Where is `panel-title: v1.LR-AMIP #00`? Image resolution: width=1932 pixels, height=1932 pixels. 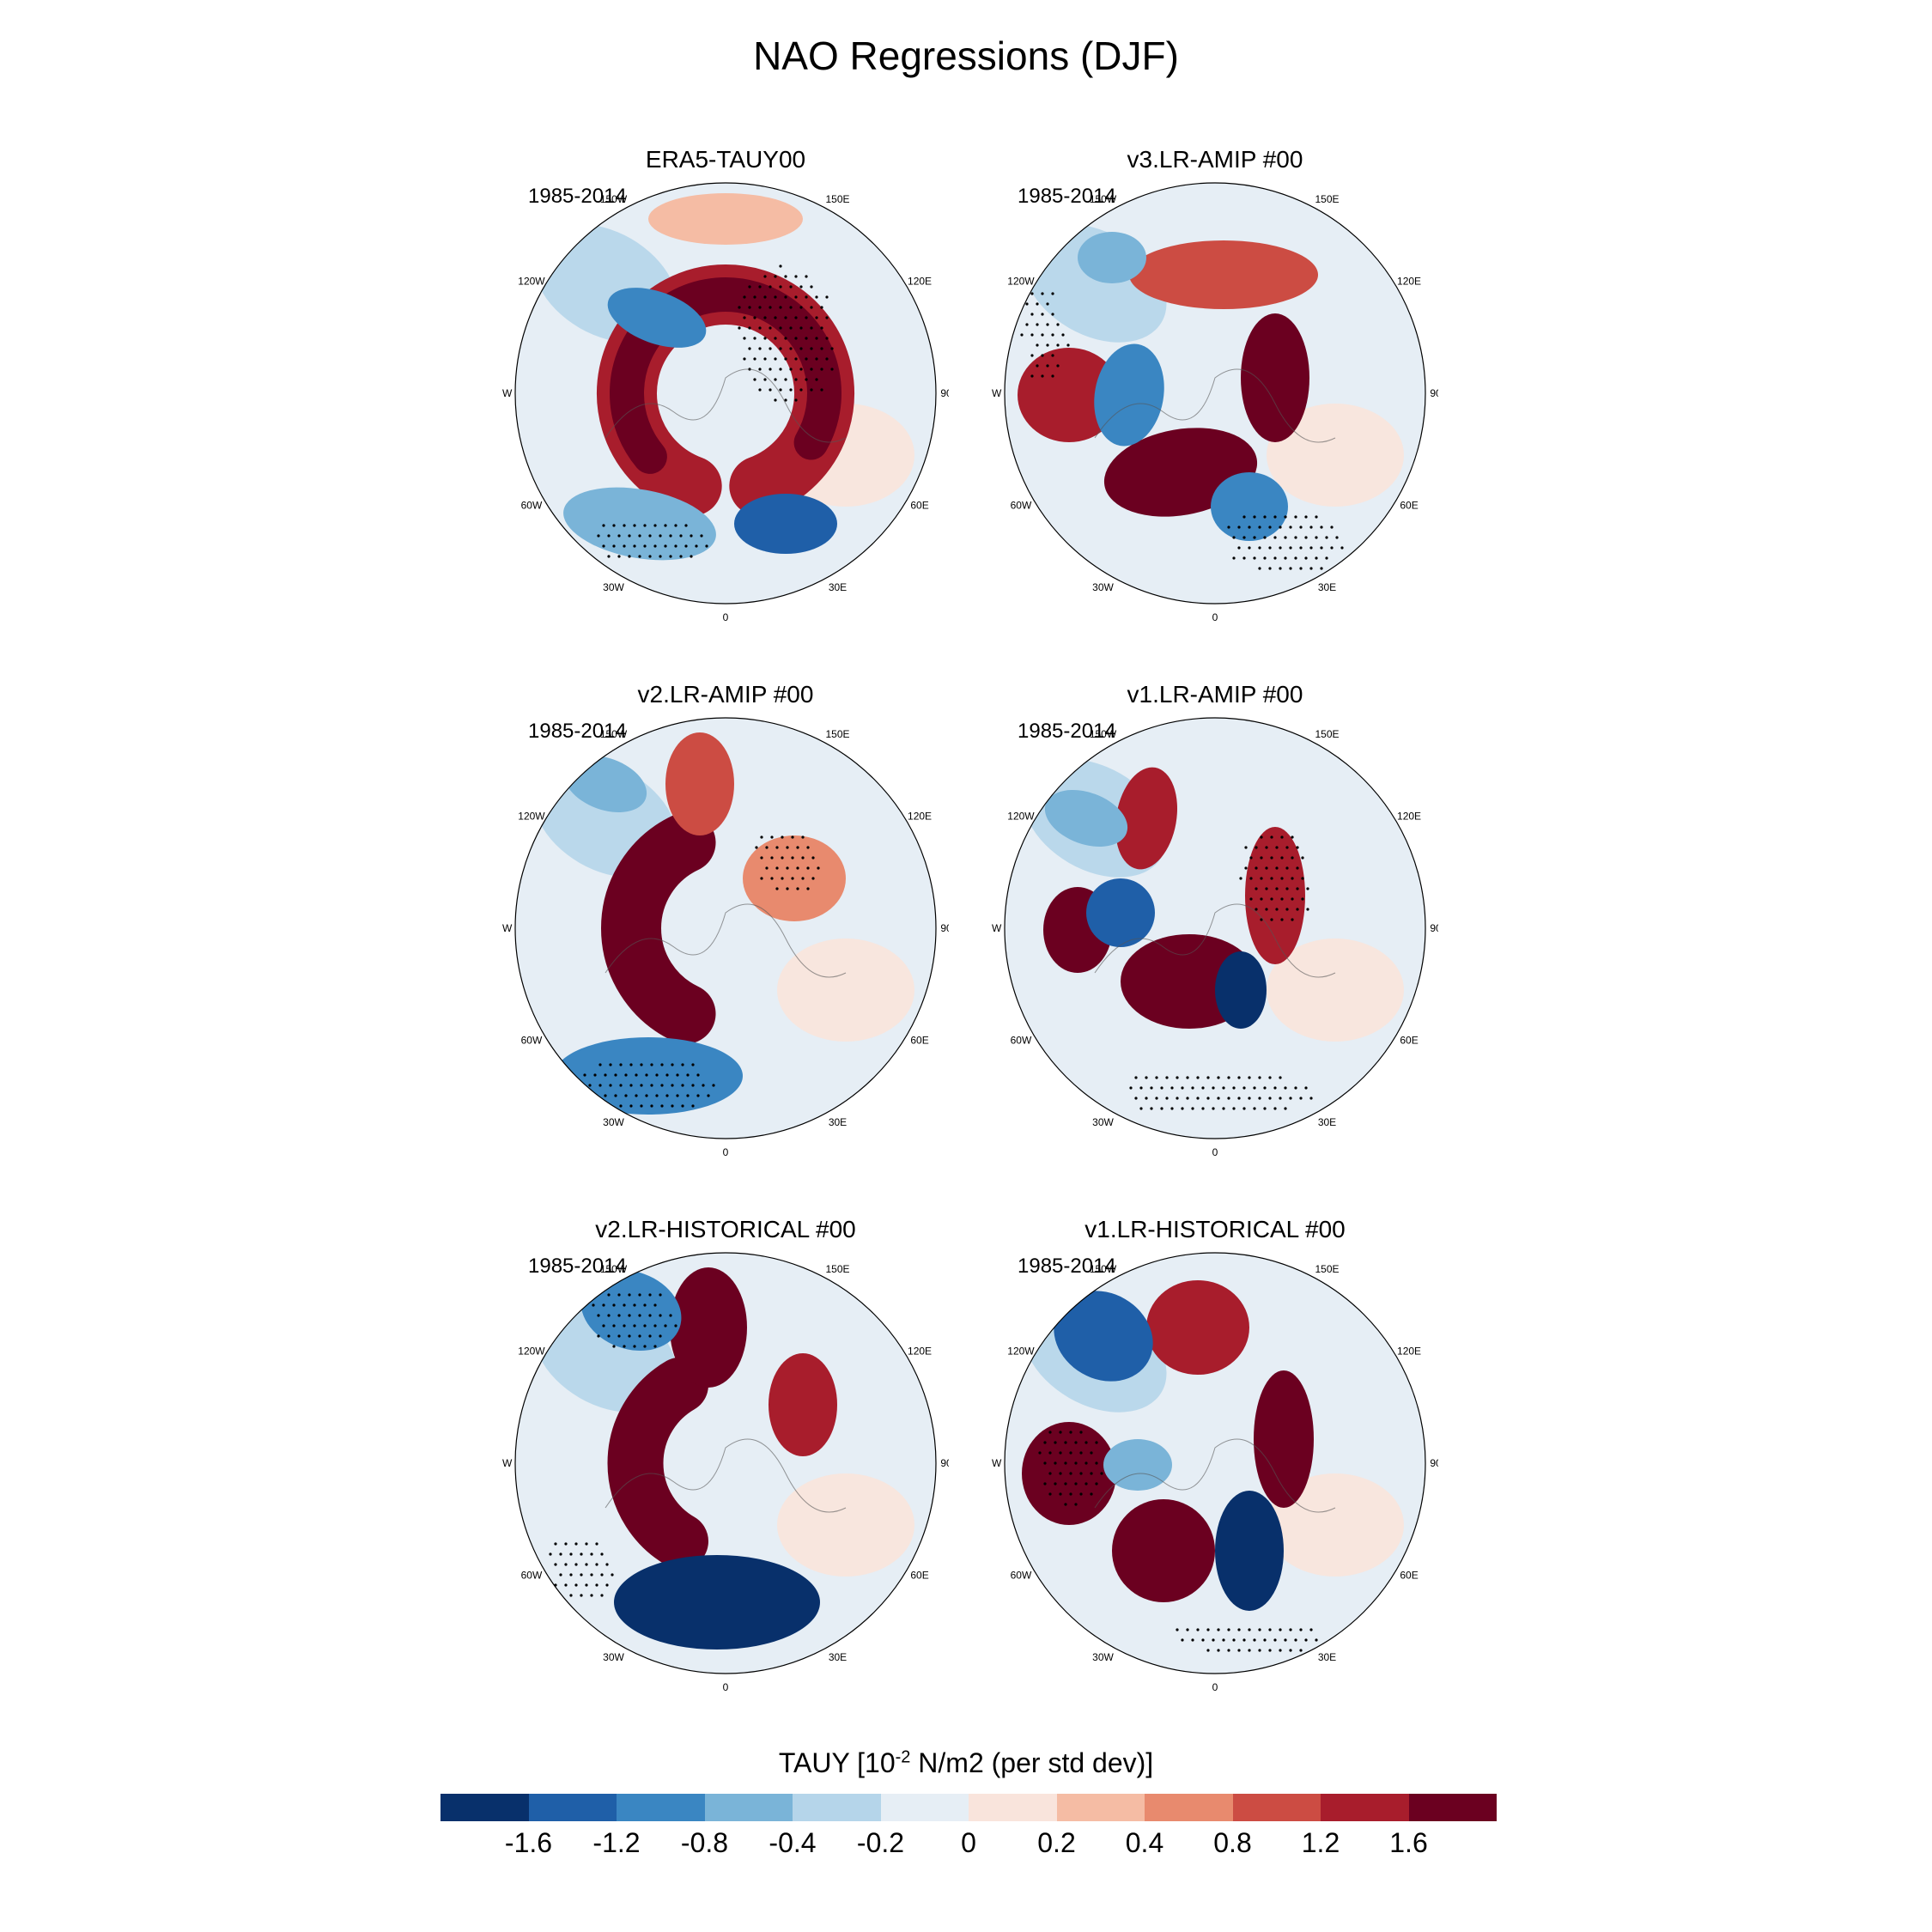
panel-title: v1.LR-AMIP #00 is located at coordinates (1215, 695).